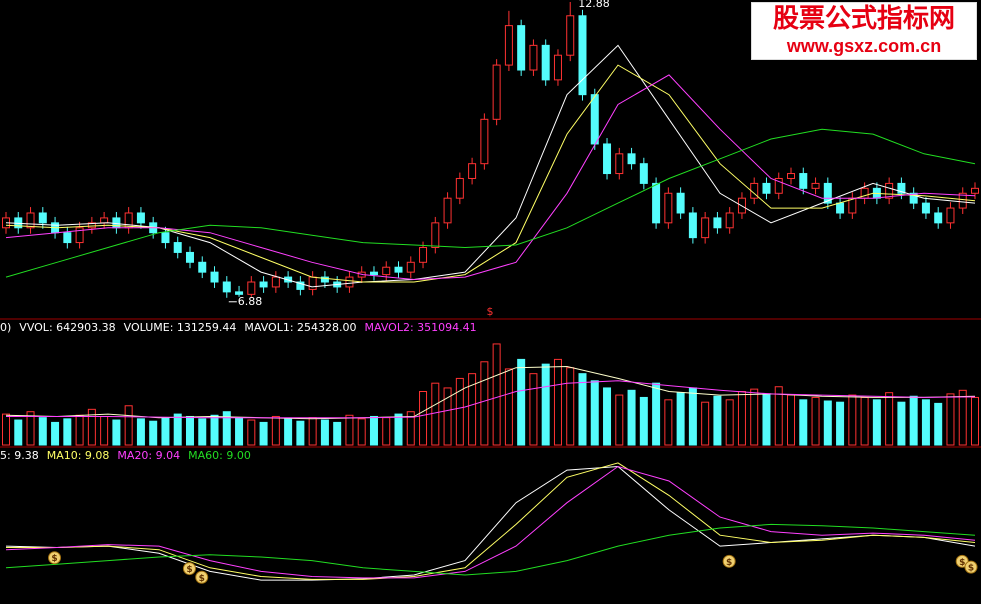 The height and width of the screenshot is (604, 981). I want to click on legend-entry: 0), so click(5, 327).